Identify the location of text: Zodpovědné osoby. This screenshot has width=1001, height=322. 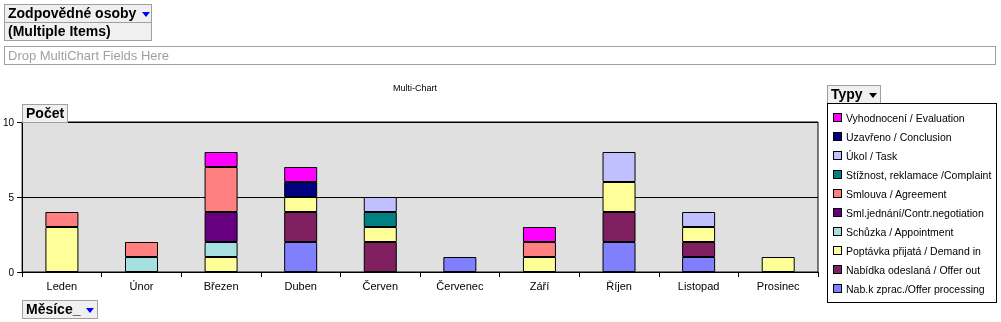
(78, 13).